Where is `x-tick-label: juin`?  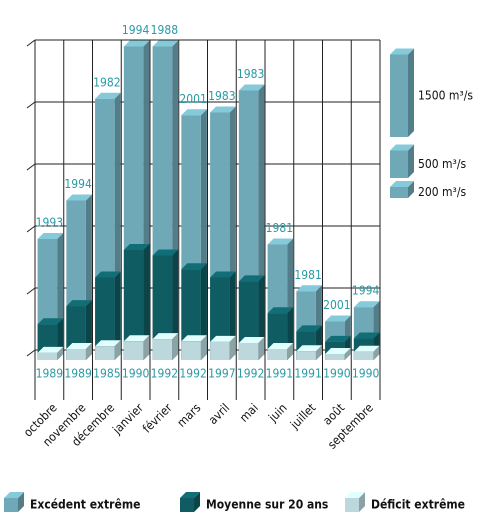 x-tick-label: juin is located at coordinates (277, 413).